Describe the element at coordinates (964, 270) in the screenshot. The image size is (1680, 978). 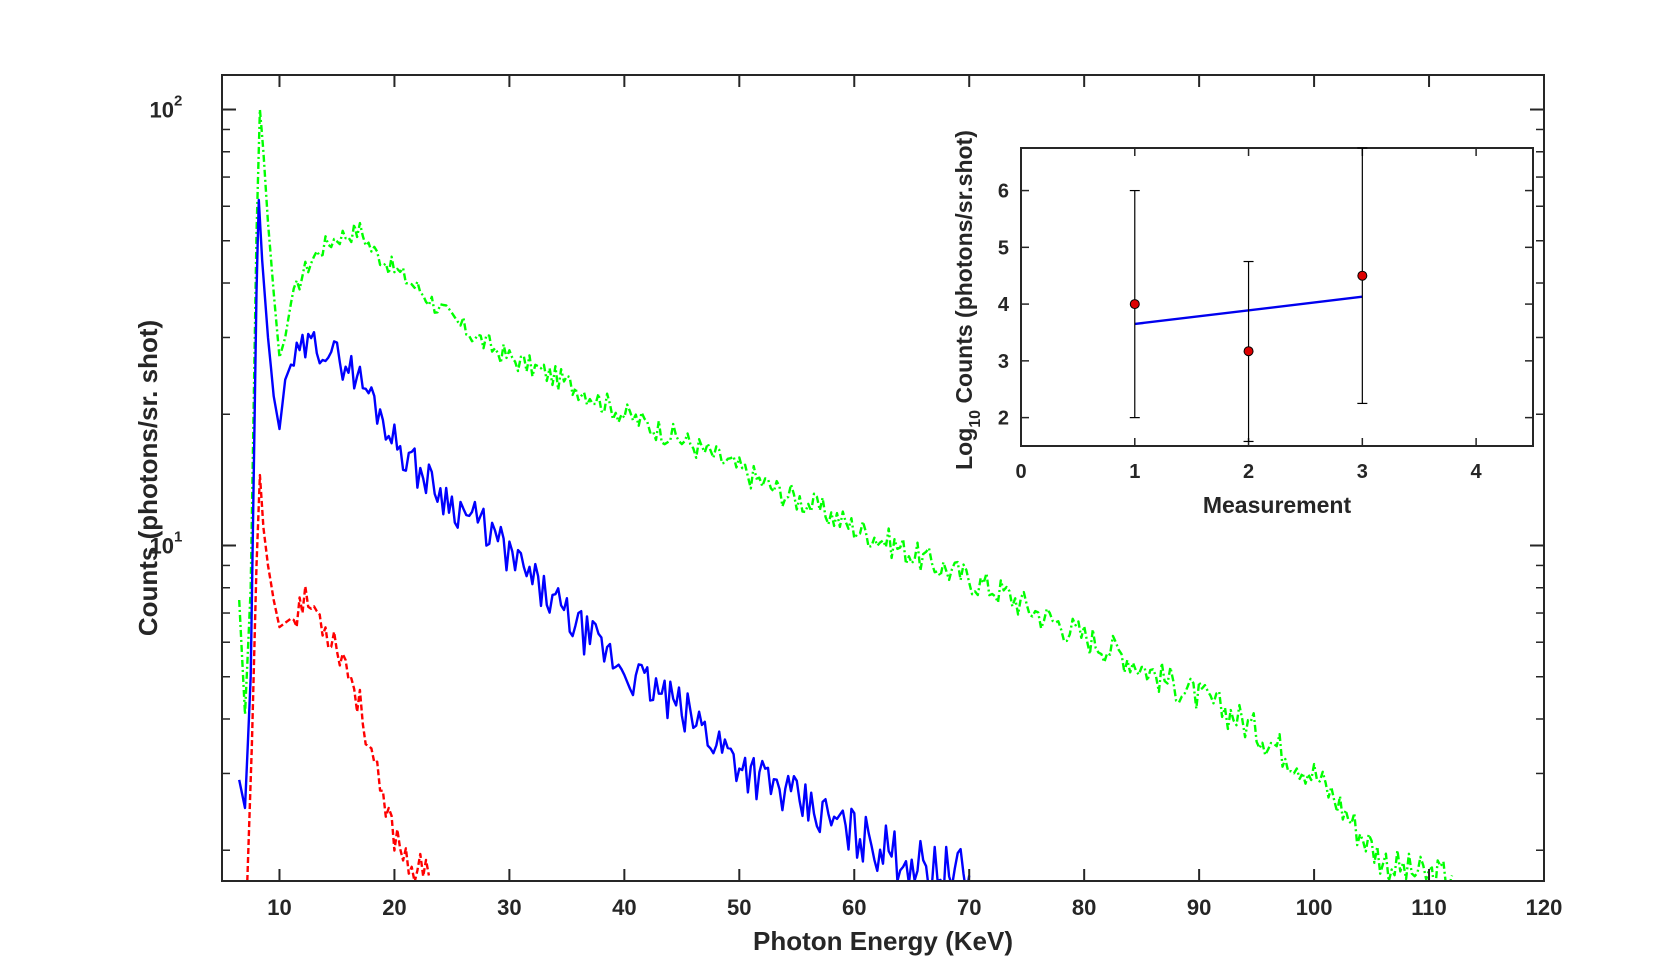
I see `inset-y-label-rest: Counts (photons/sr.shot)` at that location.